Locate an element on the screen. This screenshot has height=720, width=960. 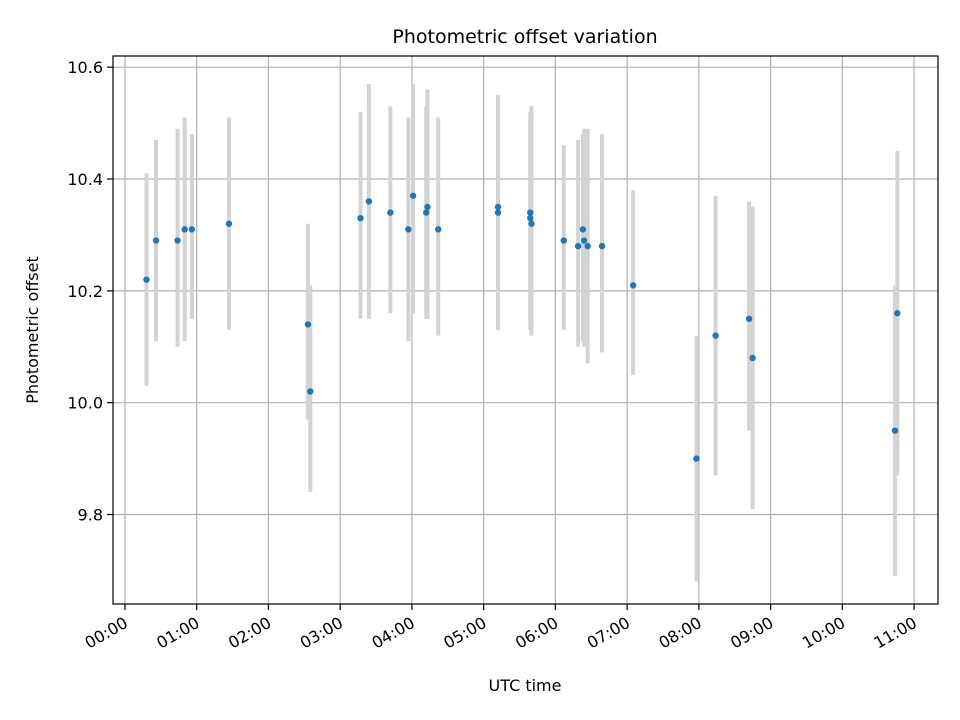
y-tick-label: 10.0 is located at coordinates (85, 403).